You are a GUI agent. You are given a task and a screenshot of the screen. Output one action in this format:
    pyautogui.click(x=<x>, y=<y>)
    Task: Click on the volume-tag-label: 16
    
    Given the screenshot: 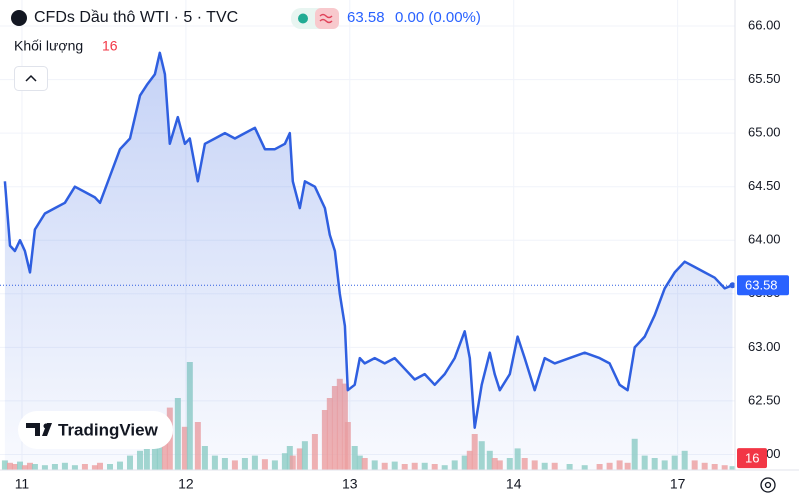 What is the action you would take?
    pyautogui.click(x=752, y=458)
    